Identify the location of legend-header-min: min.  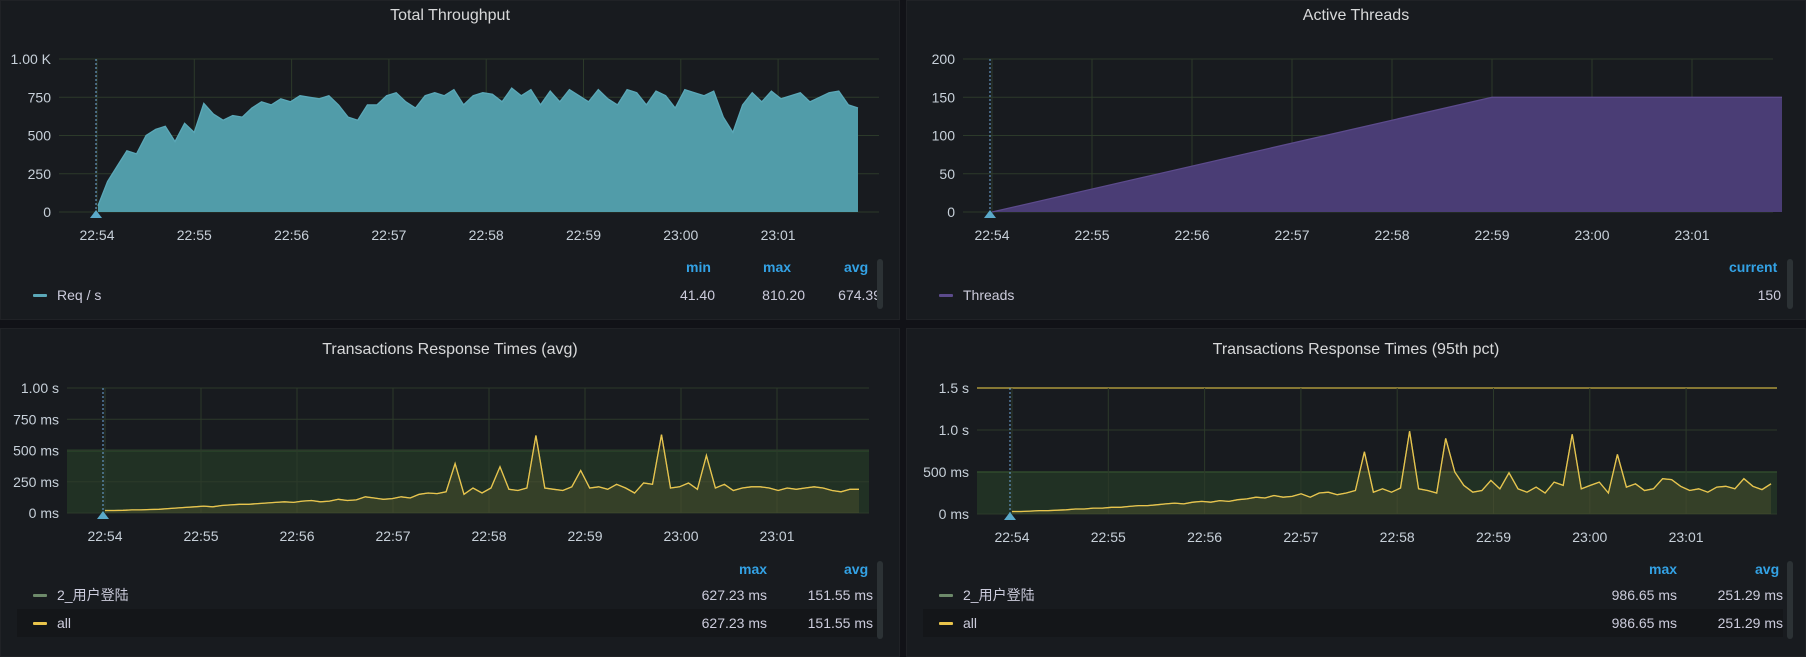
(698, 267).